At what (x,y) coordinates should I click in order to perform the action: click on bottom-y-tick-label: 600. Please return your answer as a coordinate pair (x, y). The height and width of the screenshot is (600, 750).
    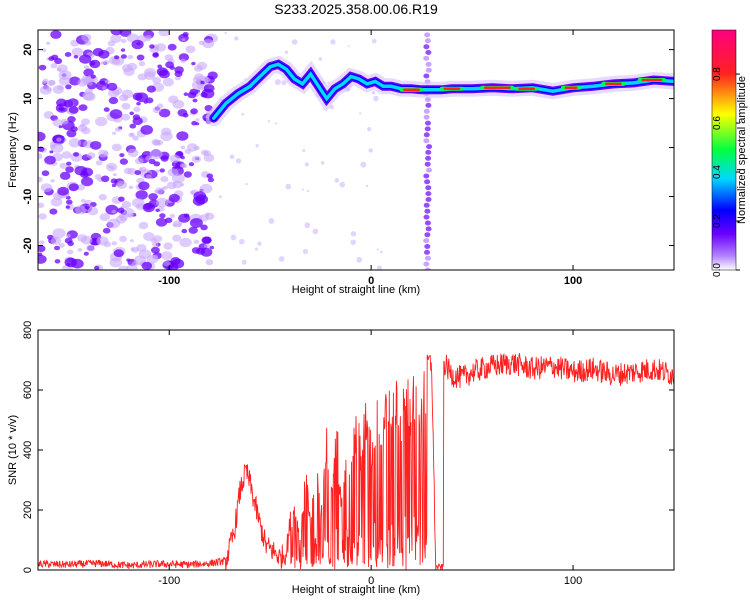
    Looking at the image, I should click on (28, 390).